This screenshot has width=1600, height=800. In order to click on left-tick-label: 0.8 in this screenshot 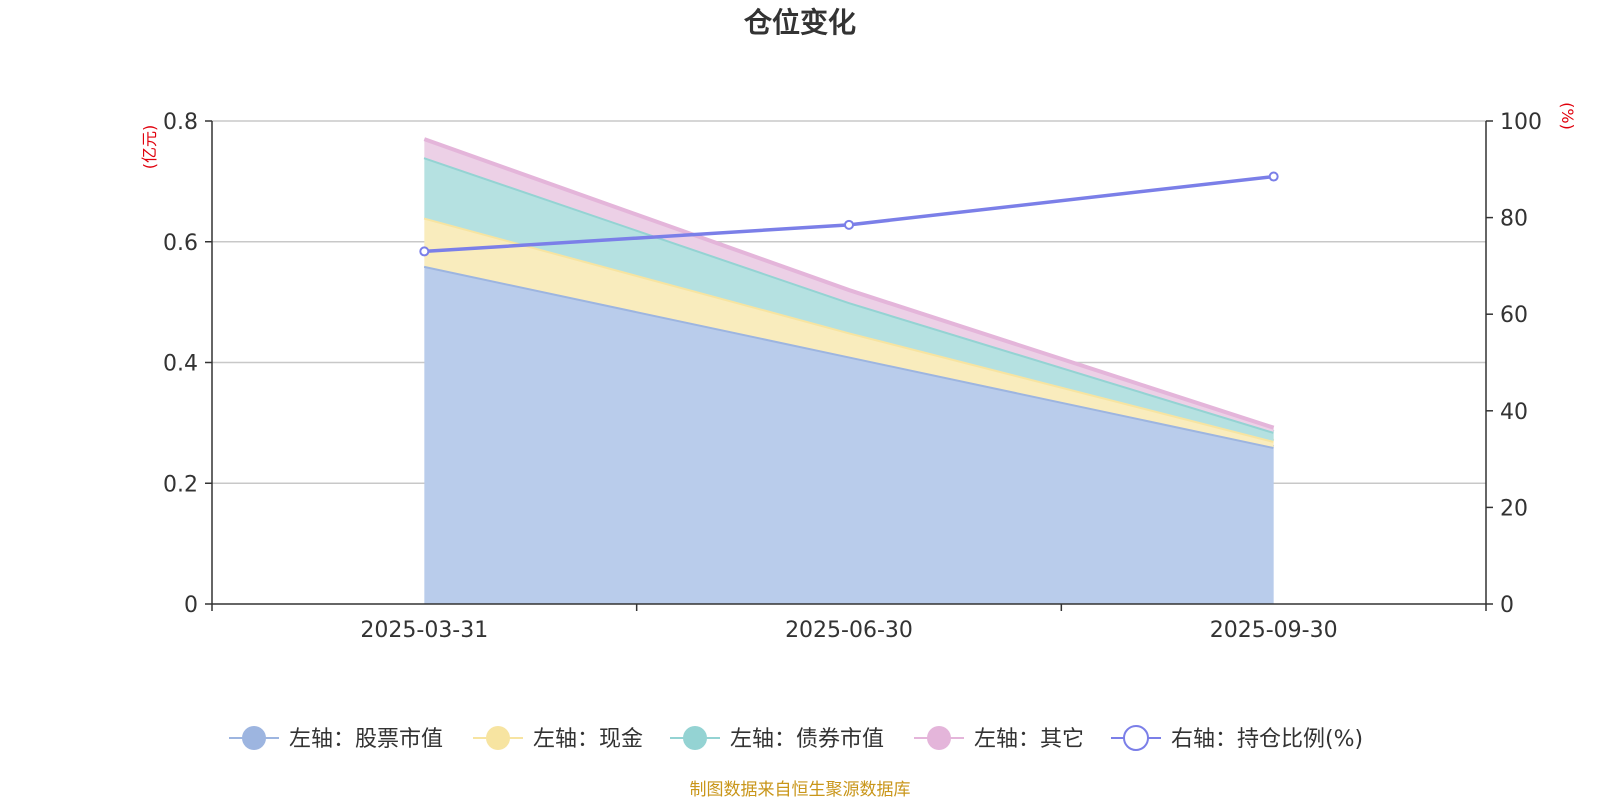, I will do `click(180, 122)`.